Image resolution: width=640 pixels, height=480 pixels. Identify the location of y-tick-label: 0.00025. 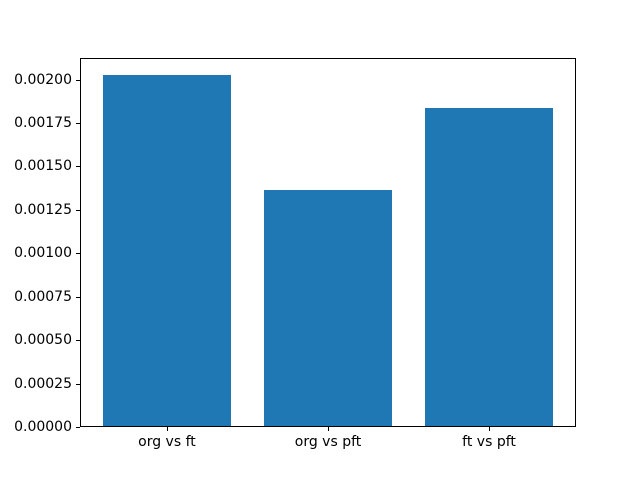
(43, 383).